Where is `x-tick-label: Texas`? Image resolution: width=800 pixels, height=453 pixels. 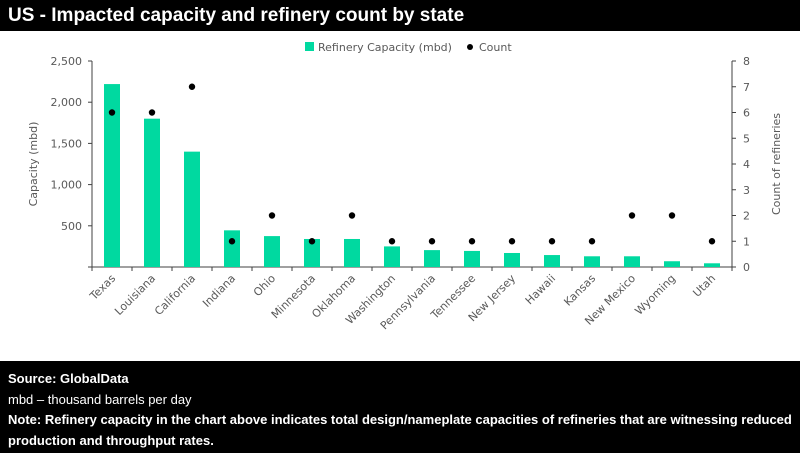
x-tick-label: Texas is located at coordinates (103, 288).